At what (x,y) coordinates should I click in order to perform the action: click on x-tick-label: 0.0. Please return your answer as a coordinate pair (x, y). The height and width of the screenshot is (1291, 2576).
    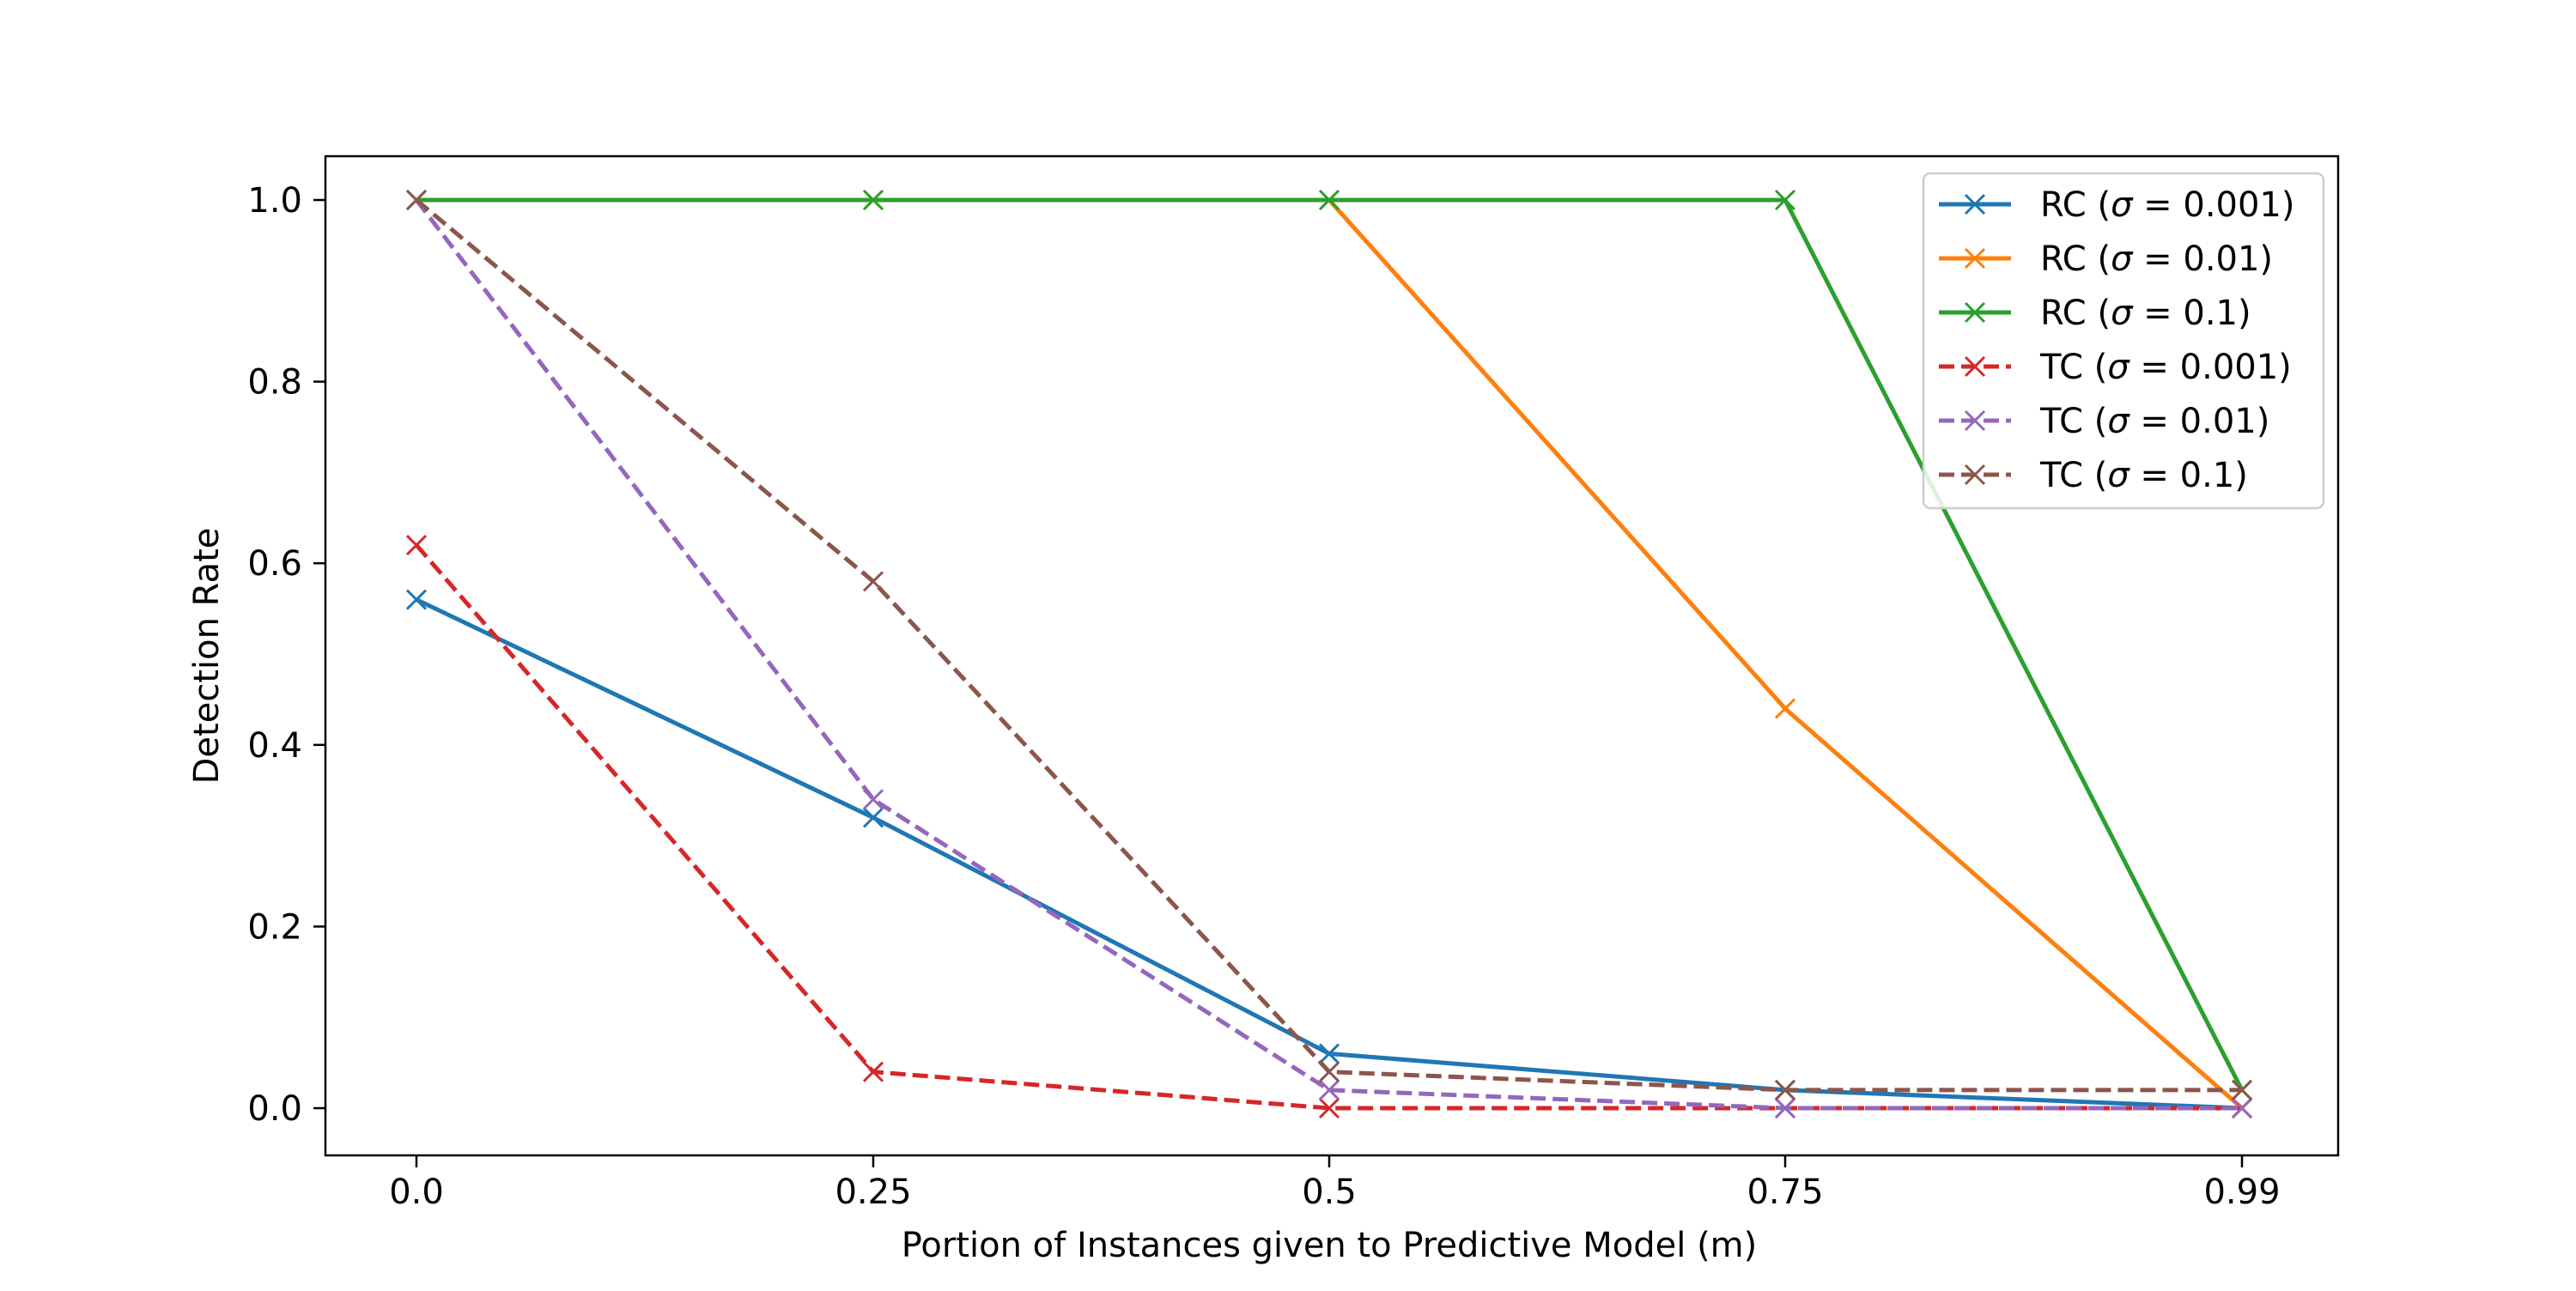
    Looking at the image, I should click on (417, 1192).